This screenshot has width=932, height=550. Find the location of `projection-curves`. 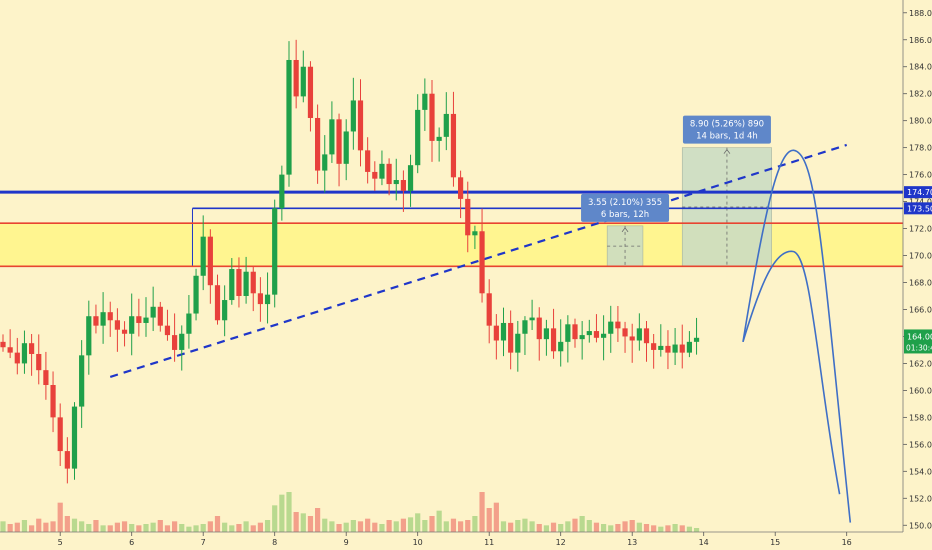

projection-curves is located at coordinates (797, 336).